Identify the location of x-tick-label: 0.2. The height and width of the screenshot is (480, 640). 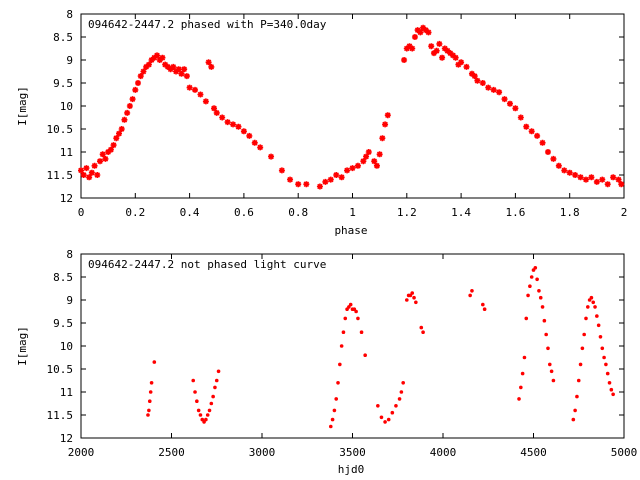
(135, 212).